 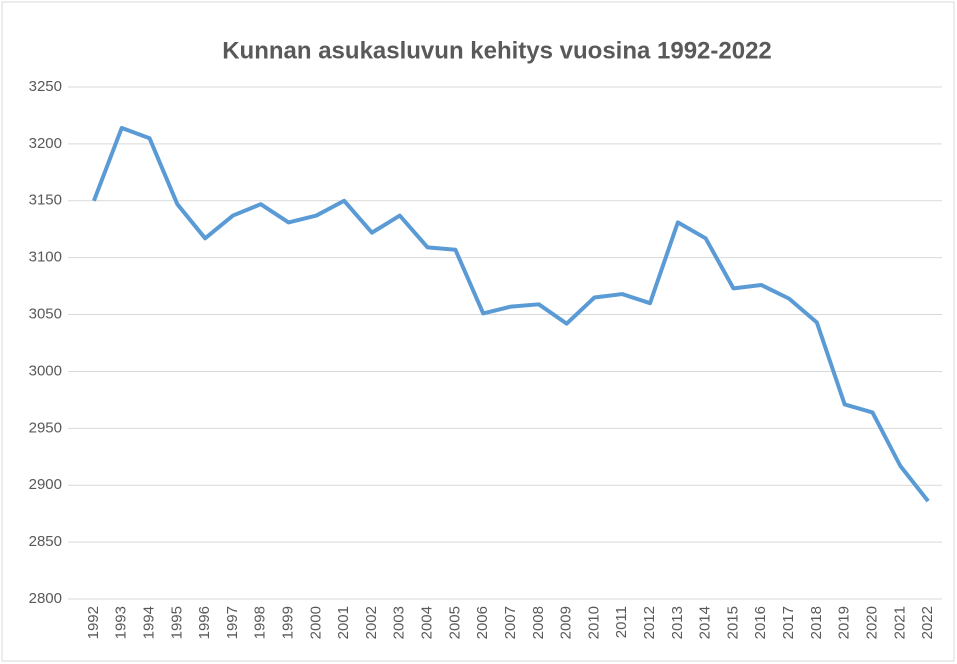 What do you see at coordinates (232, 622) in the screenshot?
I see `x-tick-label: 1997` at bounding box center [232, 622].